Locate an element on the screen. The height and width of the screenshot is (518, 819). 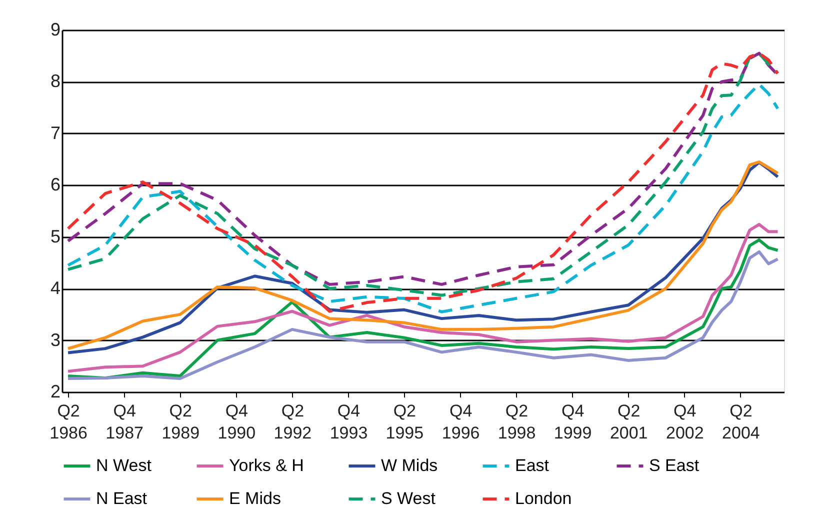
y-tick-label: 8 is located at coordinates (55, 81).